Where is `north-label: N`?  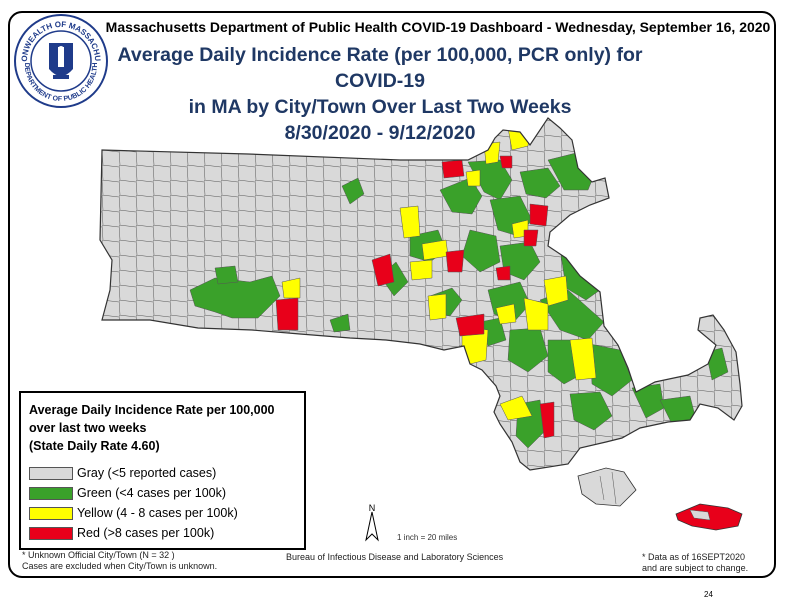
north-label: N is located at coordinates (372, 508).